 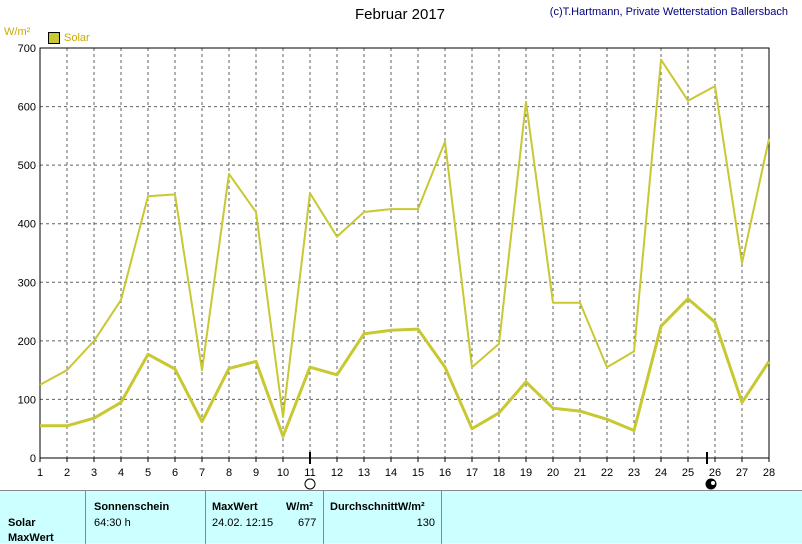 What do you see at coordinates (148, 473) in the screenshot?
I see `x-tick-label: 5` at bounding box center [148, 473].